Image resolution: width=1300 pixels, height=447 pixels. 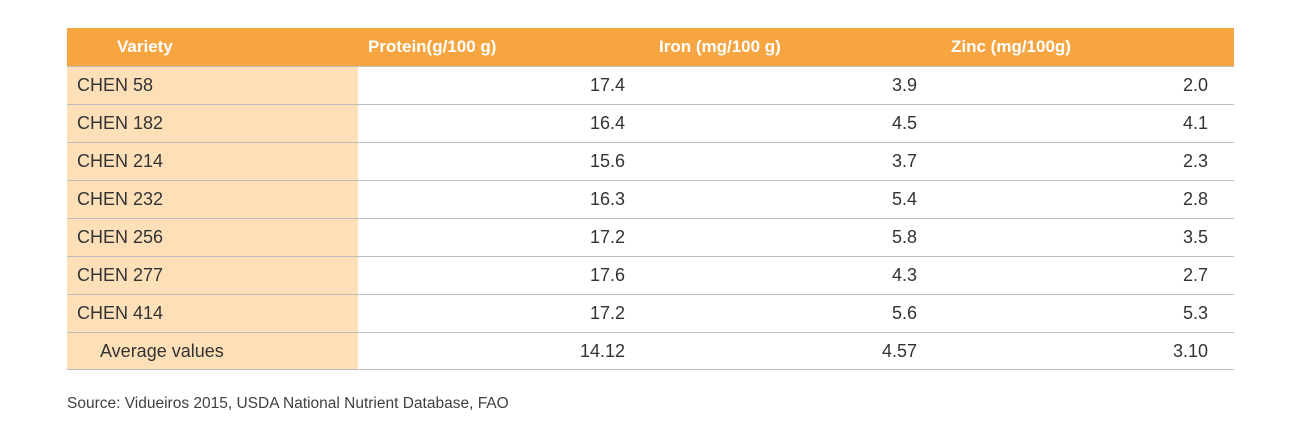 What do you see at coordinates (650, 275) in the screenshot?
I see `table-row: CHEN 277 17.6 4.3 2.7` at bounding box center [650, 275].